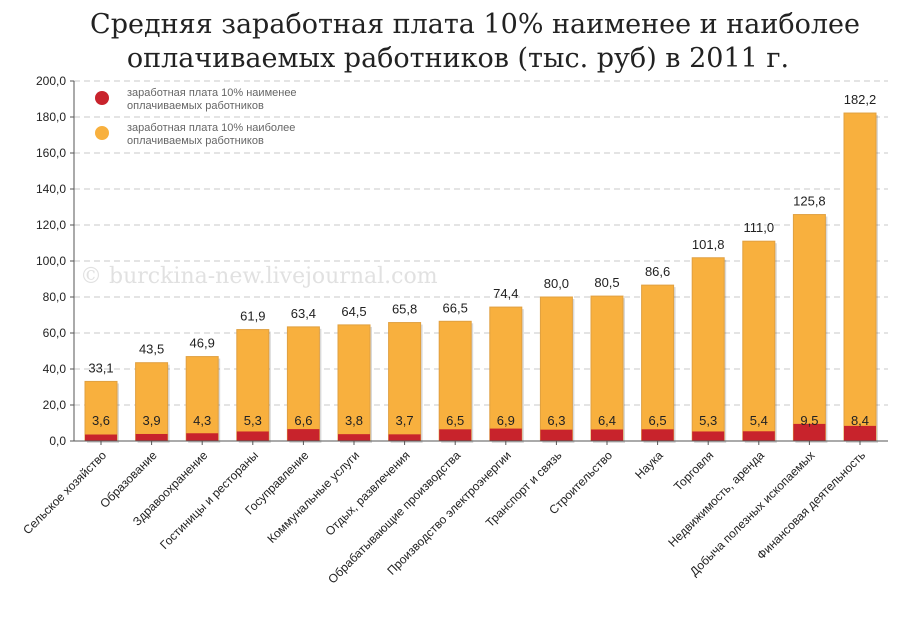  I want to click on legend-marker-low, so click(102, 98).